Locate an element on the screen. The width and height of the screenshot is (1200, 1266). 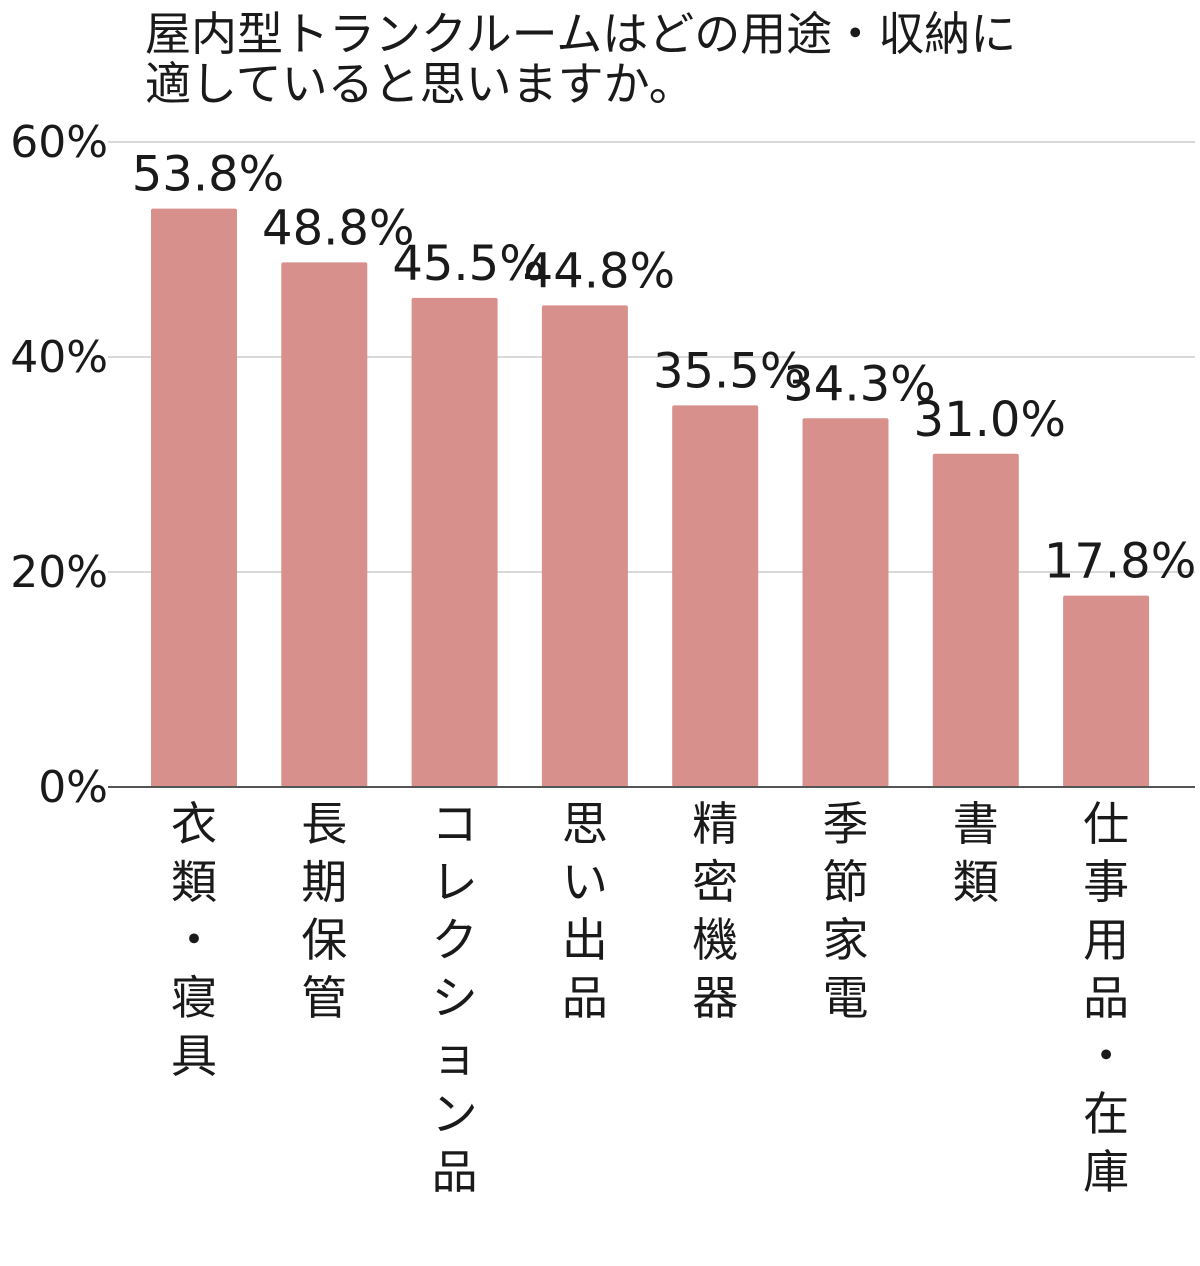
x-tick-label: 書類 is located at coordinates (976, 853).